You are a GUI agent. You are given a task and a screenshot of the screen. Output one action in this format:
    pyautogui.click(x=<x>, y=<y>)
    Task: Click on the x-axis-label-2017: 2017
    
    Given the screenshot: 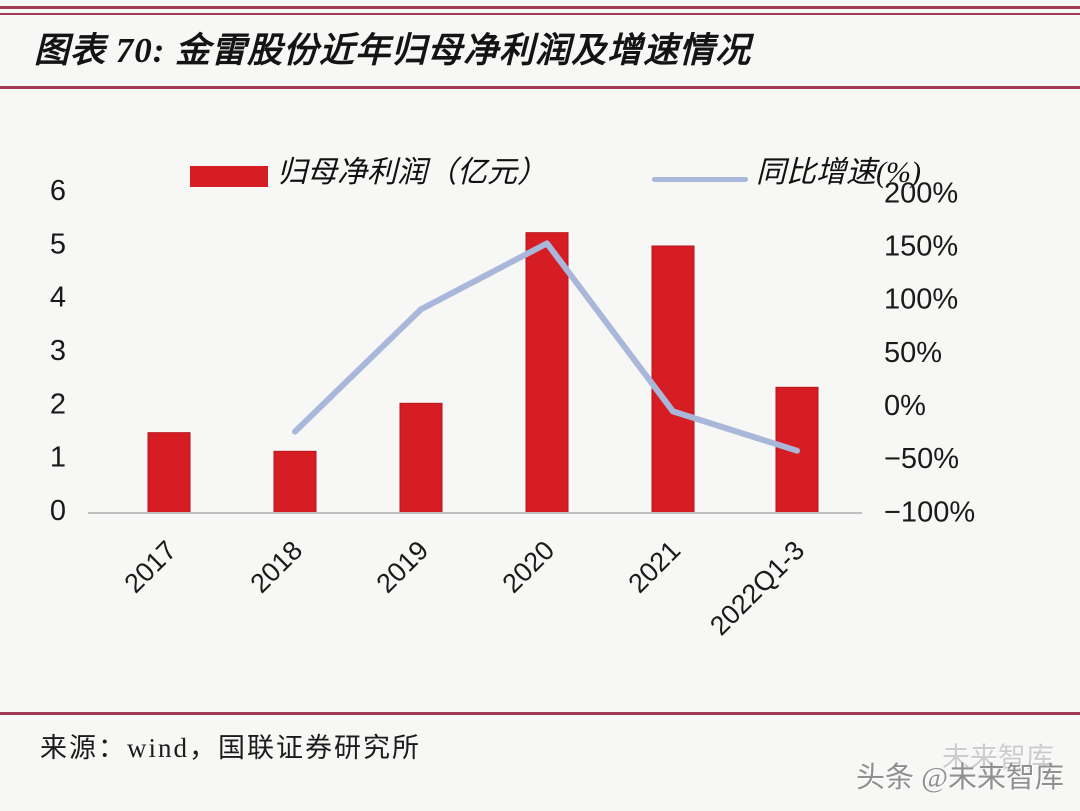 What is the action you would take?
    pyautogui.click(x=151, y=567)
    